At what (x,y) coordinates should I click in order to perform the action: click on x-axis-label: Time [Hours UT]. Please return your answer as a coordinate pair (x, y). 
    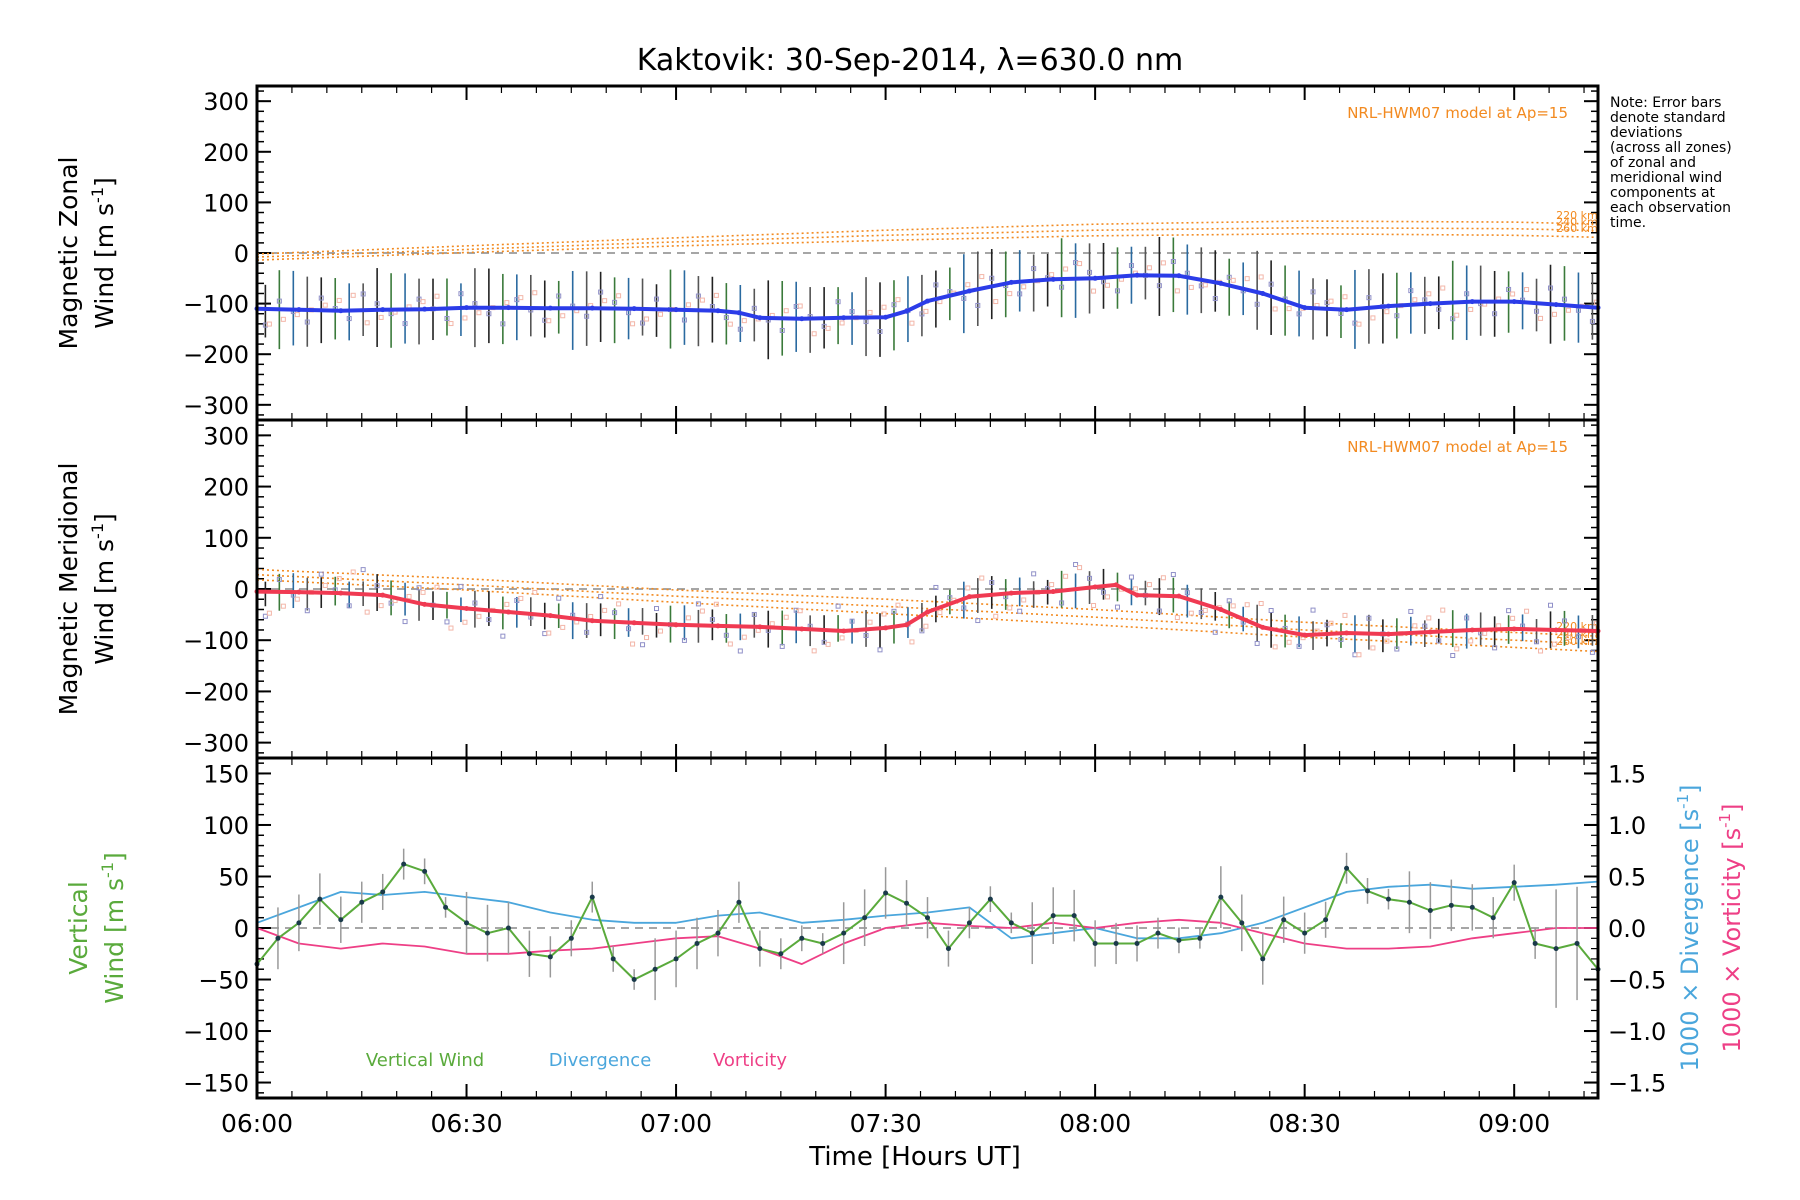
    Looking at the image, I should click on (914, 1157).